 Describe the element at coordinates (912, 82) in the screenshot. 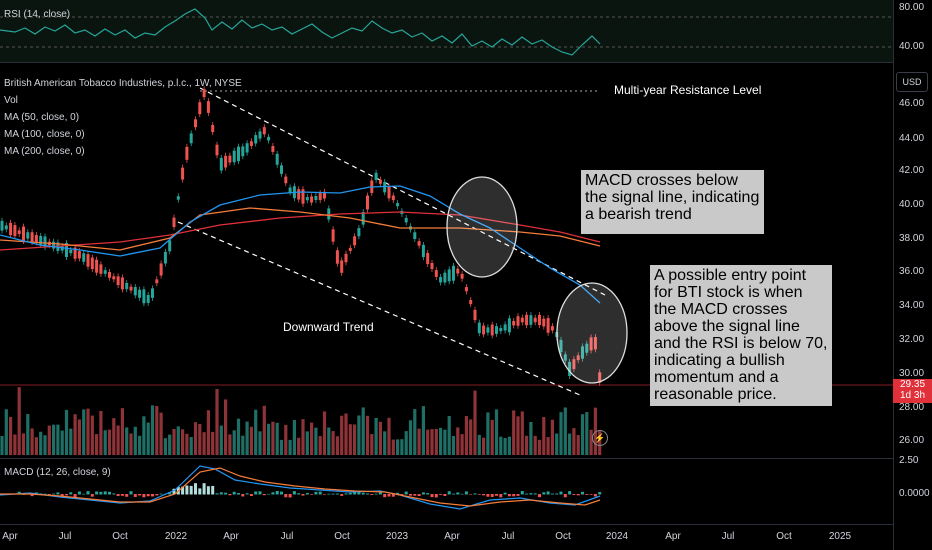

I see `currency-button: USD` at that location.